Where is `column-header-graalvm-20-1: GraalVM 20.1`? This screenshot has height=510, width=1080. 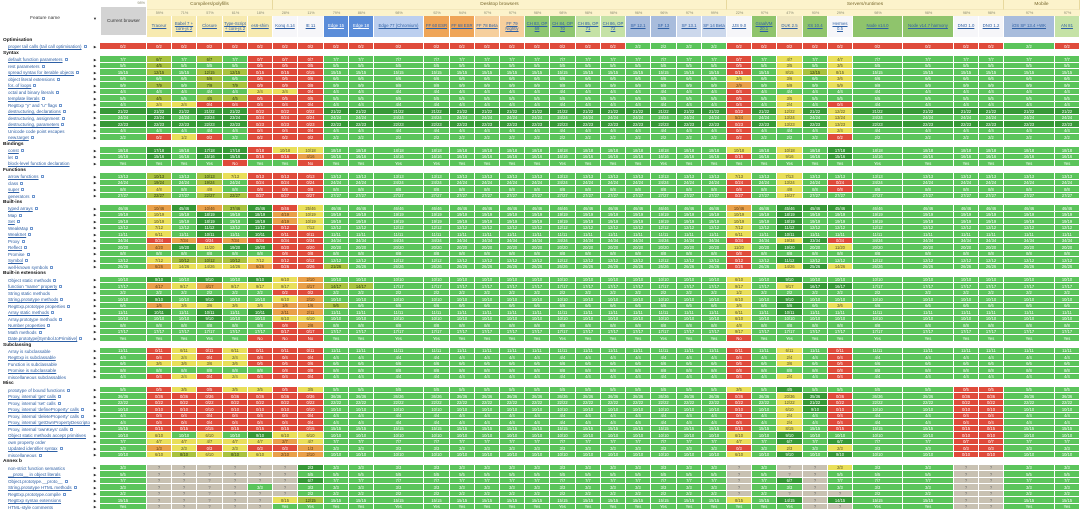 column-header-graalvm-20-1: GraalVM 20.1 is located at coordinates (764, 26).